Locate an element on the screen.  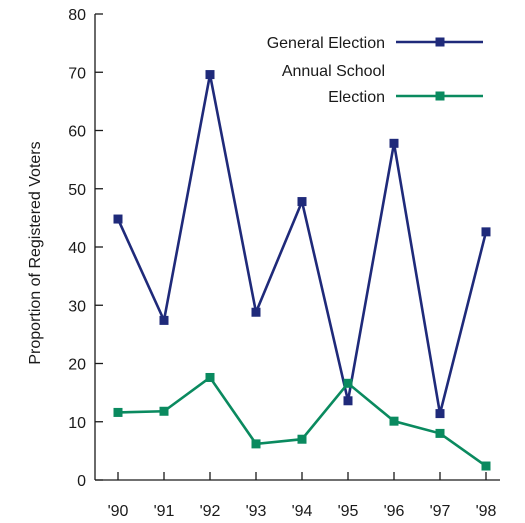
x-tick-label: '97 is located at coordinates (440, 511).